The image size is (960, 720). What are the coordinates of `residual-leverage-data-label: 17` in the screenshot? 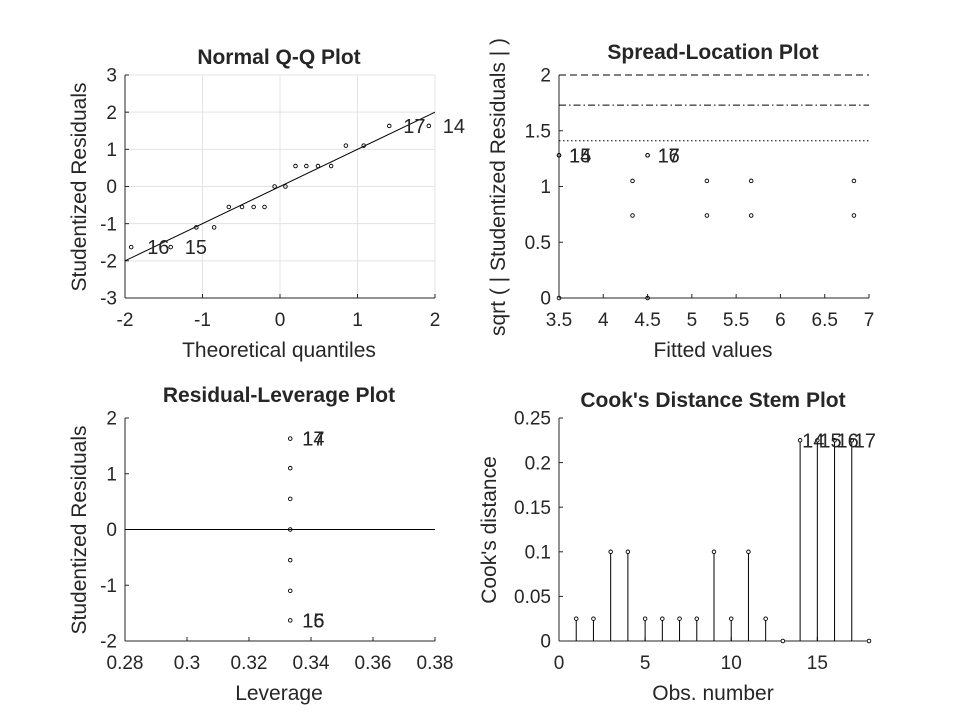 It's located at (313, 440).